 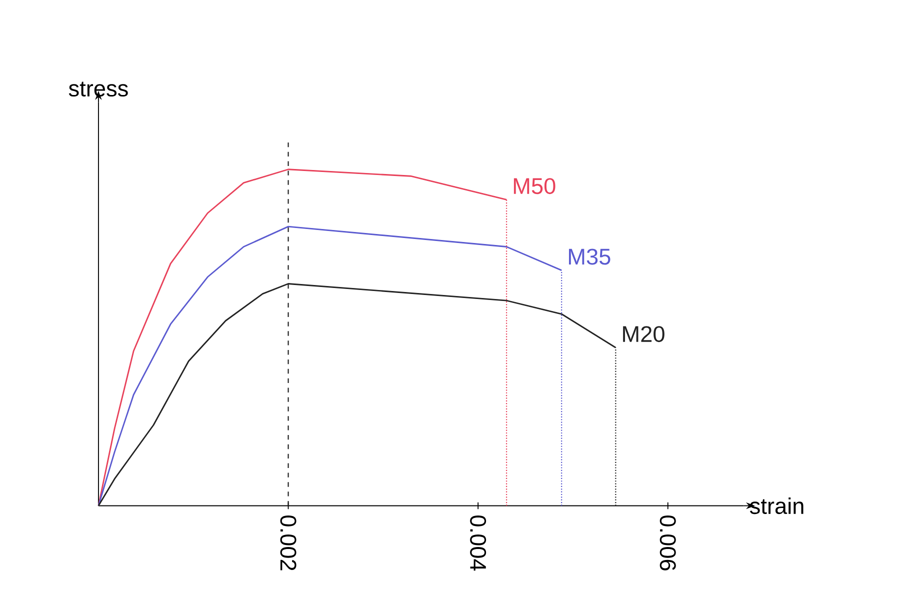 What do you see at coordinates (478, 543) in the screenshot?
I see `x-tick-label: 0.004` at bounding box center [478, 543].